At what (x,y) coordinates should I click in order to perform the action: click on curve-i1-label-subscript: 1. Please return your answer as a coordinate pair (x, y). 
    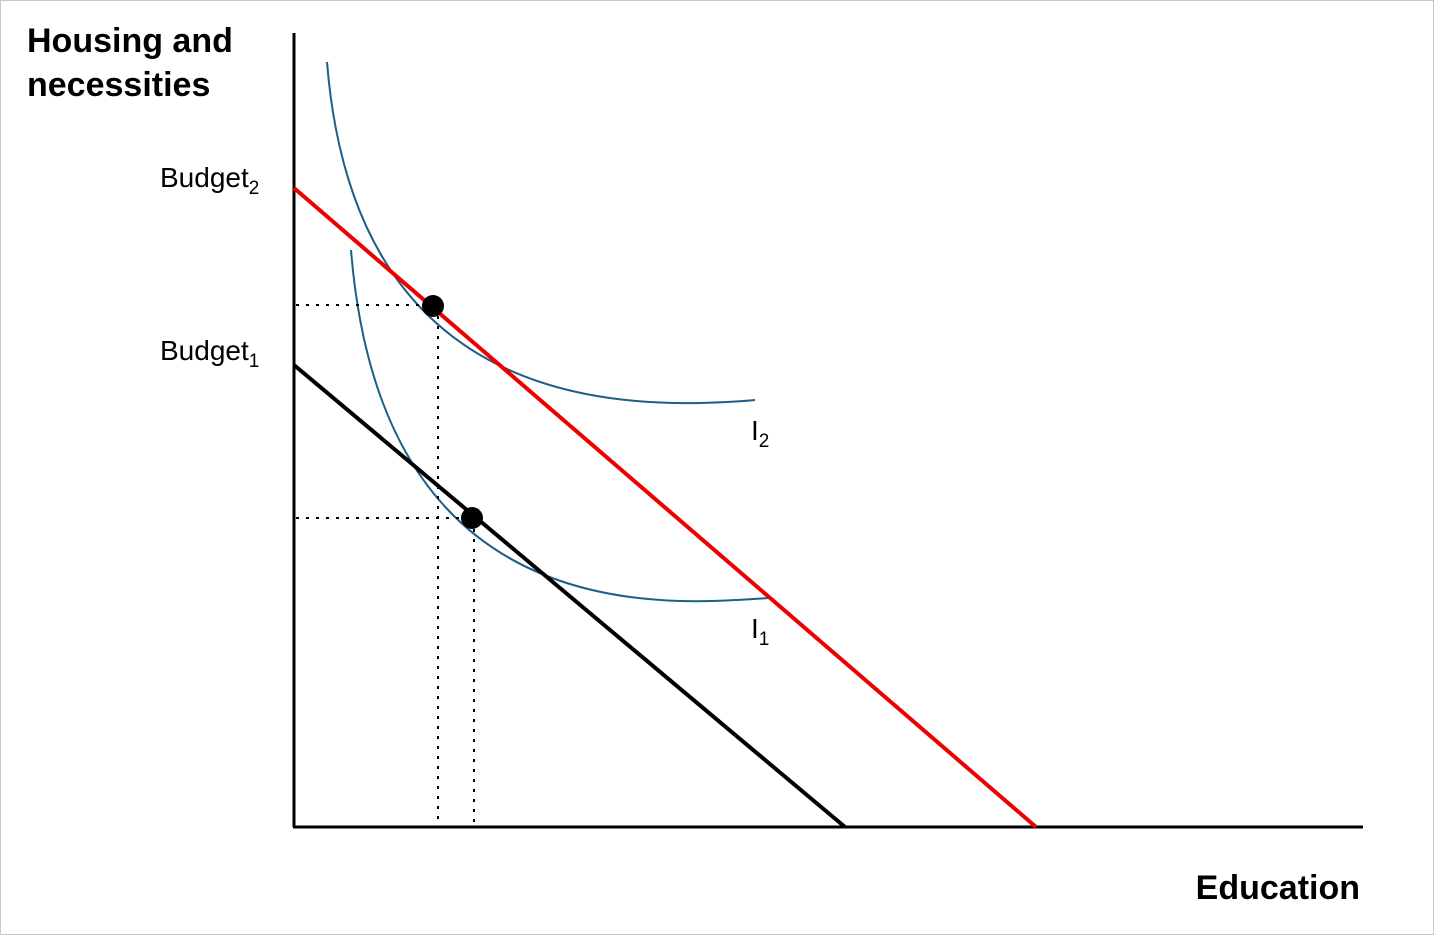
    Looking at the image, I should click on (764, 639).